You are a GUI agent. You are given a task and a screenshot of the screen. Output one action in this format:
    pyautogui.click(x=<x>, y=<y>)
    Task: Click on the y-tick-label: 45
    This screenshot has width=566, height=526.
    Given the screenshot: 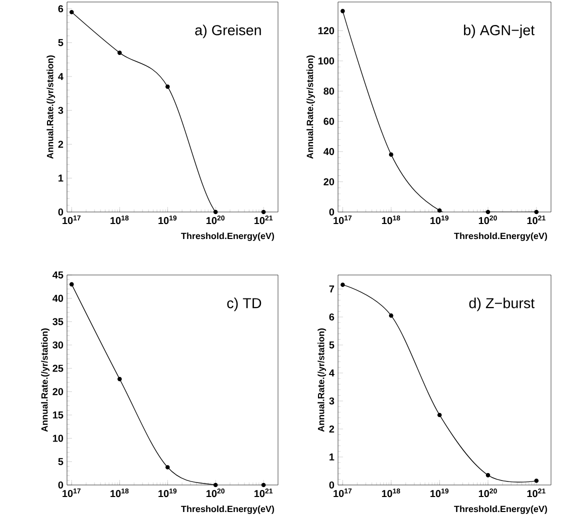 What is the action you would take?
    pyautogui.click(x=58, y=274)
    